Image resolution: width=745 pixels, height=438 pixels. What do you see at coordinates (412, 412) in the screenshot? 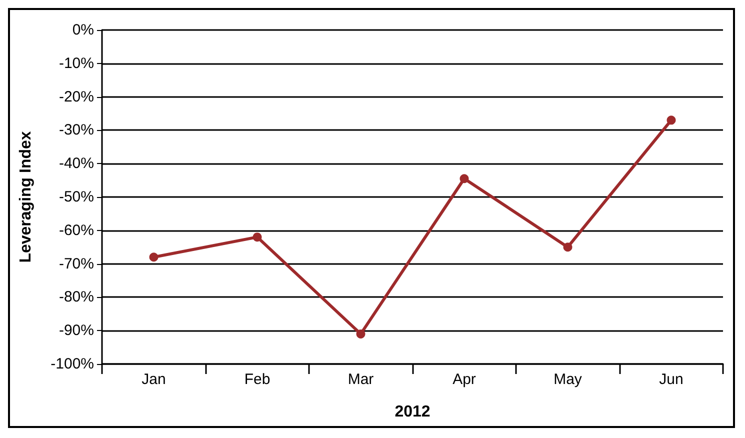
I see `x-axis-title: 2012` at bounding box center [412, 412].